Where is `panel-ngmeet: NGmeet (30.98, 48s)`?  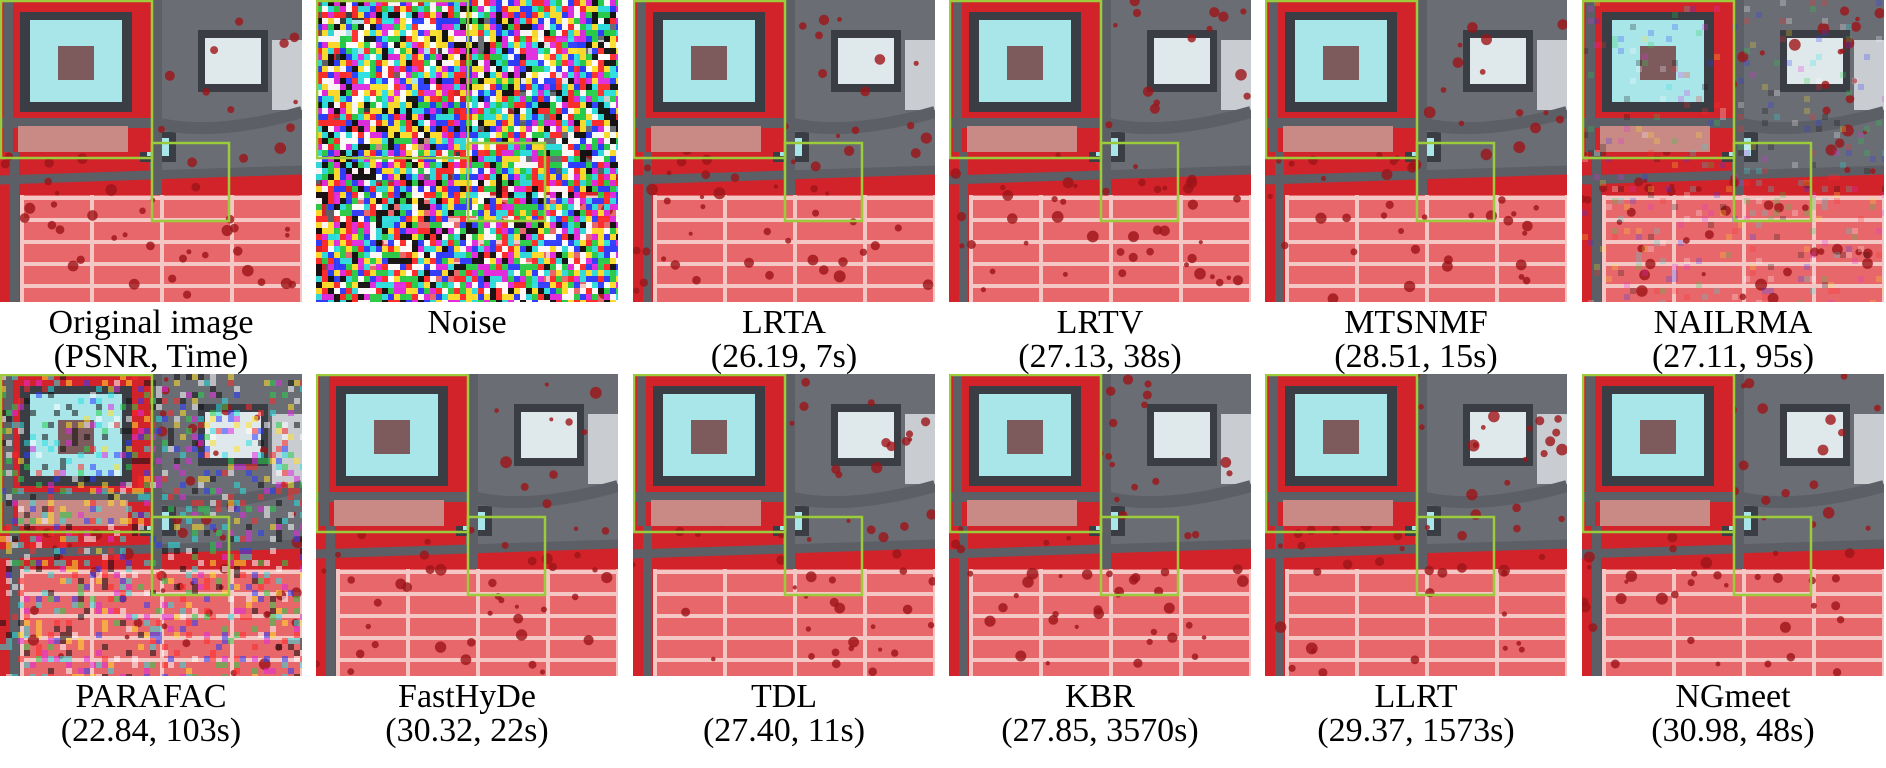
panel-ngmeet: NGmeet (30.98, 48s) is located at coordinates (1733, 561).